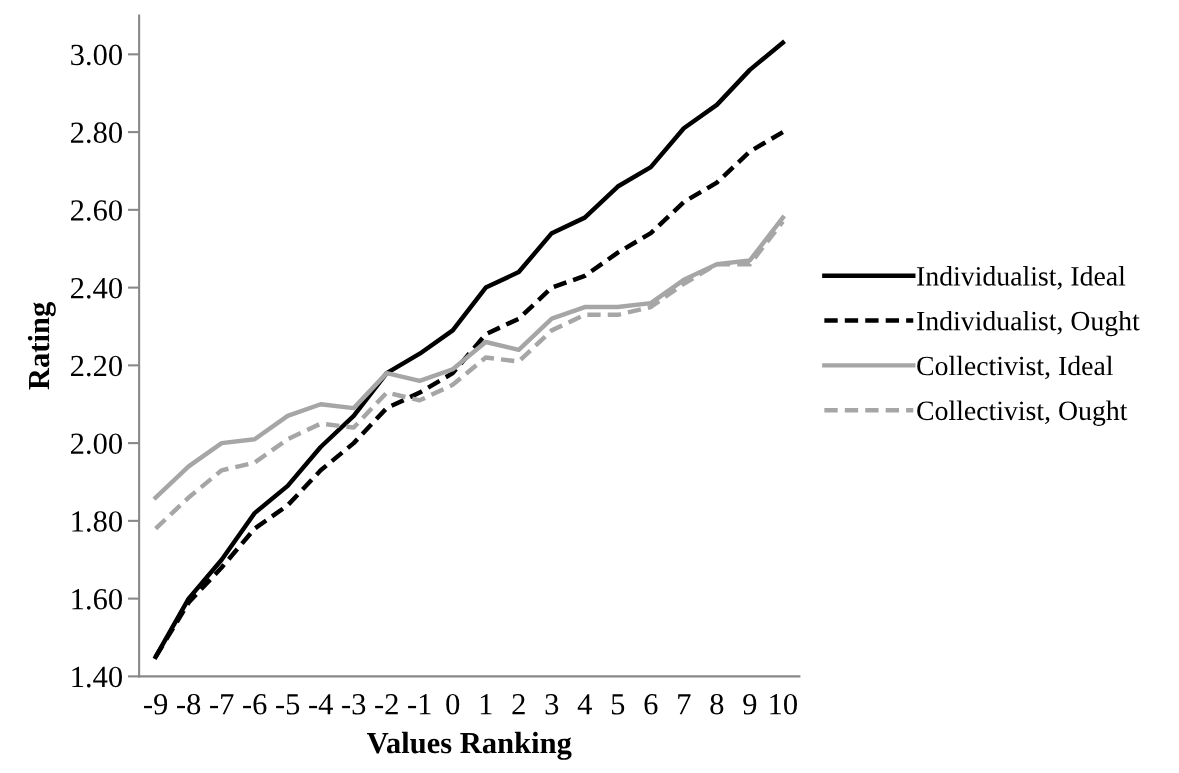 The image size is (1179, 773). Describe the element at coordinates (96, 444) in the screenshot. I see `y-tick-label: 2.00` at that location.